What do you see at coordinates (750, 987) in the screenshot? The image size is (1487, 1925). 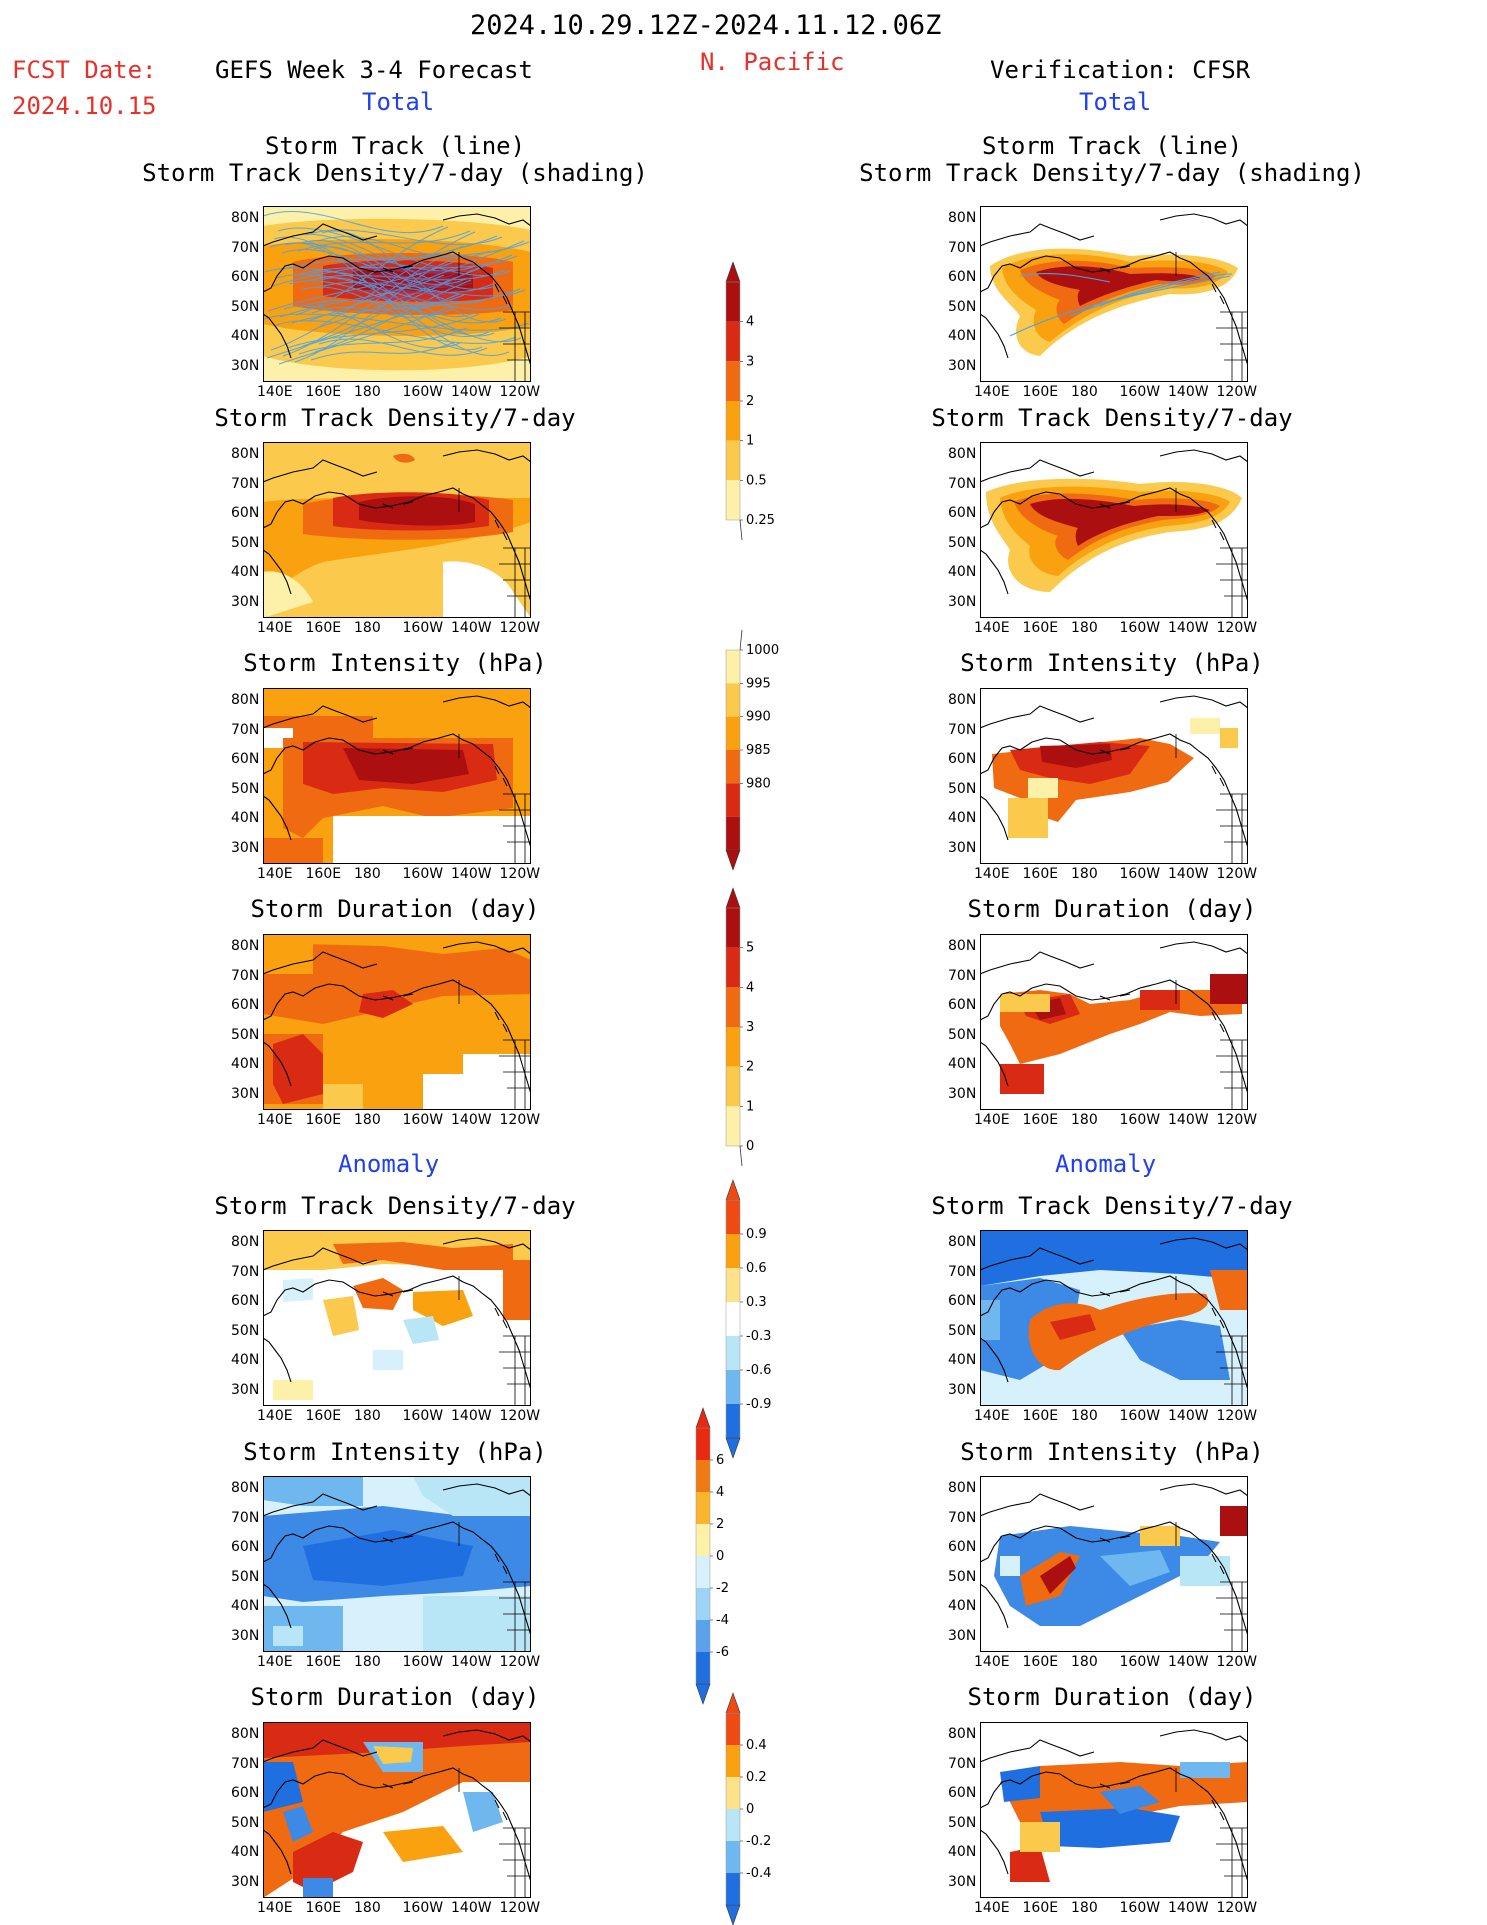 I see `colorbar-tick-label: 4` at bounding box center [750, 987].